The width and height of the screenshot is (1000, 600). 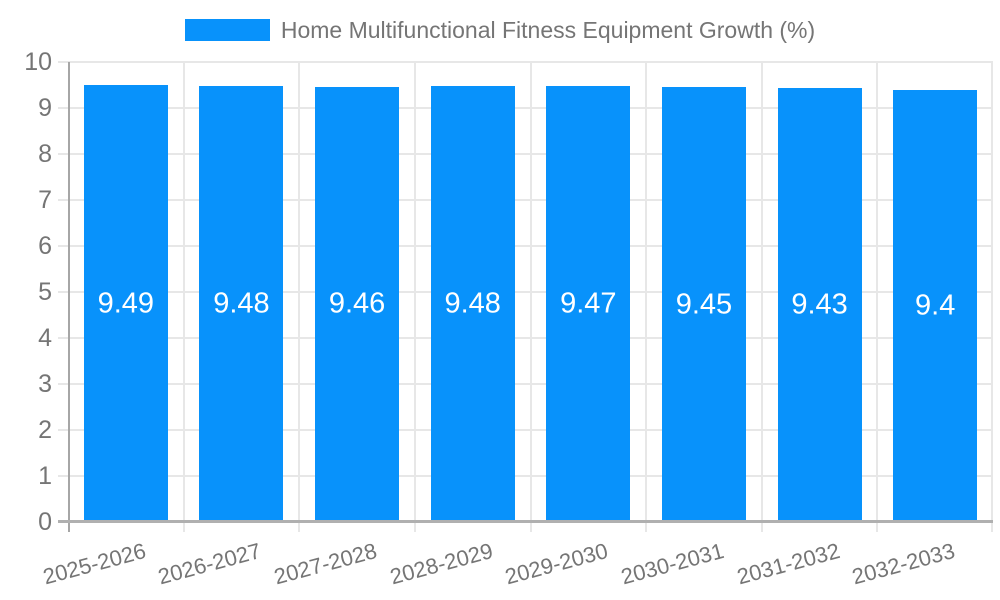 What do you see at coordinates (45, 522) in the screenshot?
I see `y-axis-tick-label: 0` at bounding box center [45, 522].